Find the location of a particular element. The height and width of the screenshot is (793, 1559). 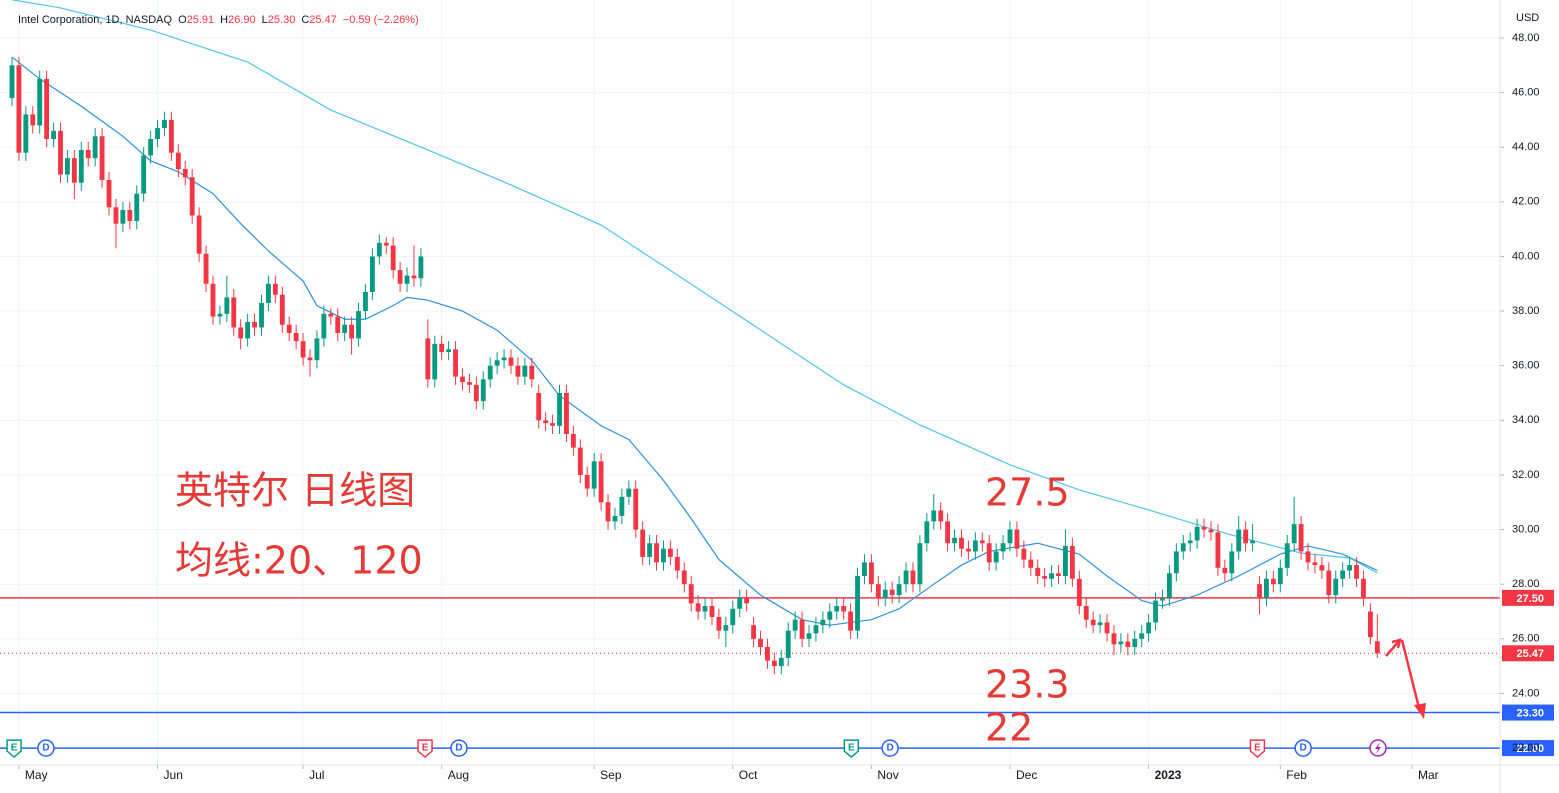

y-tick-label: 44.00 is located at coordinates (1526, 147).